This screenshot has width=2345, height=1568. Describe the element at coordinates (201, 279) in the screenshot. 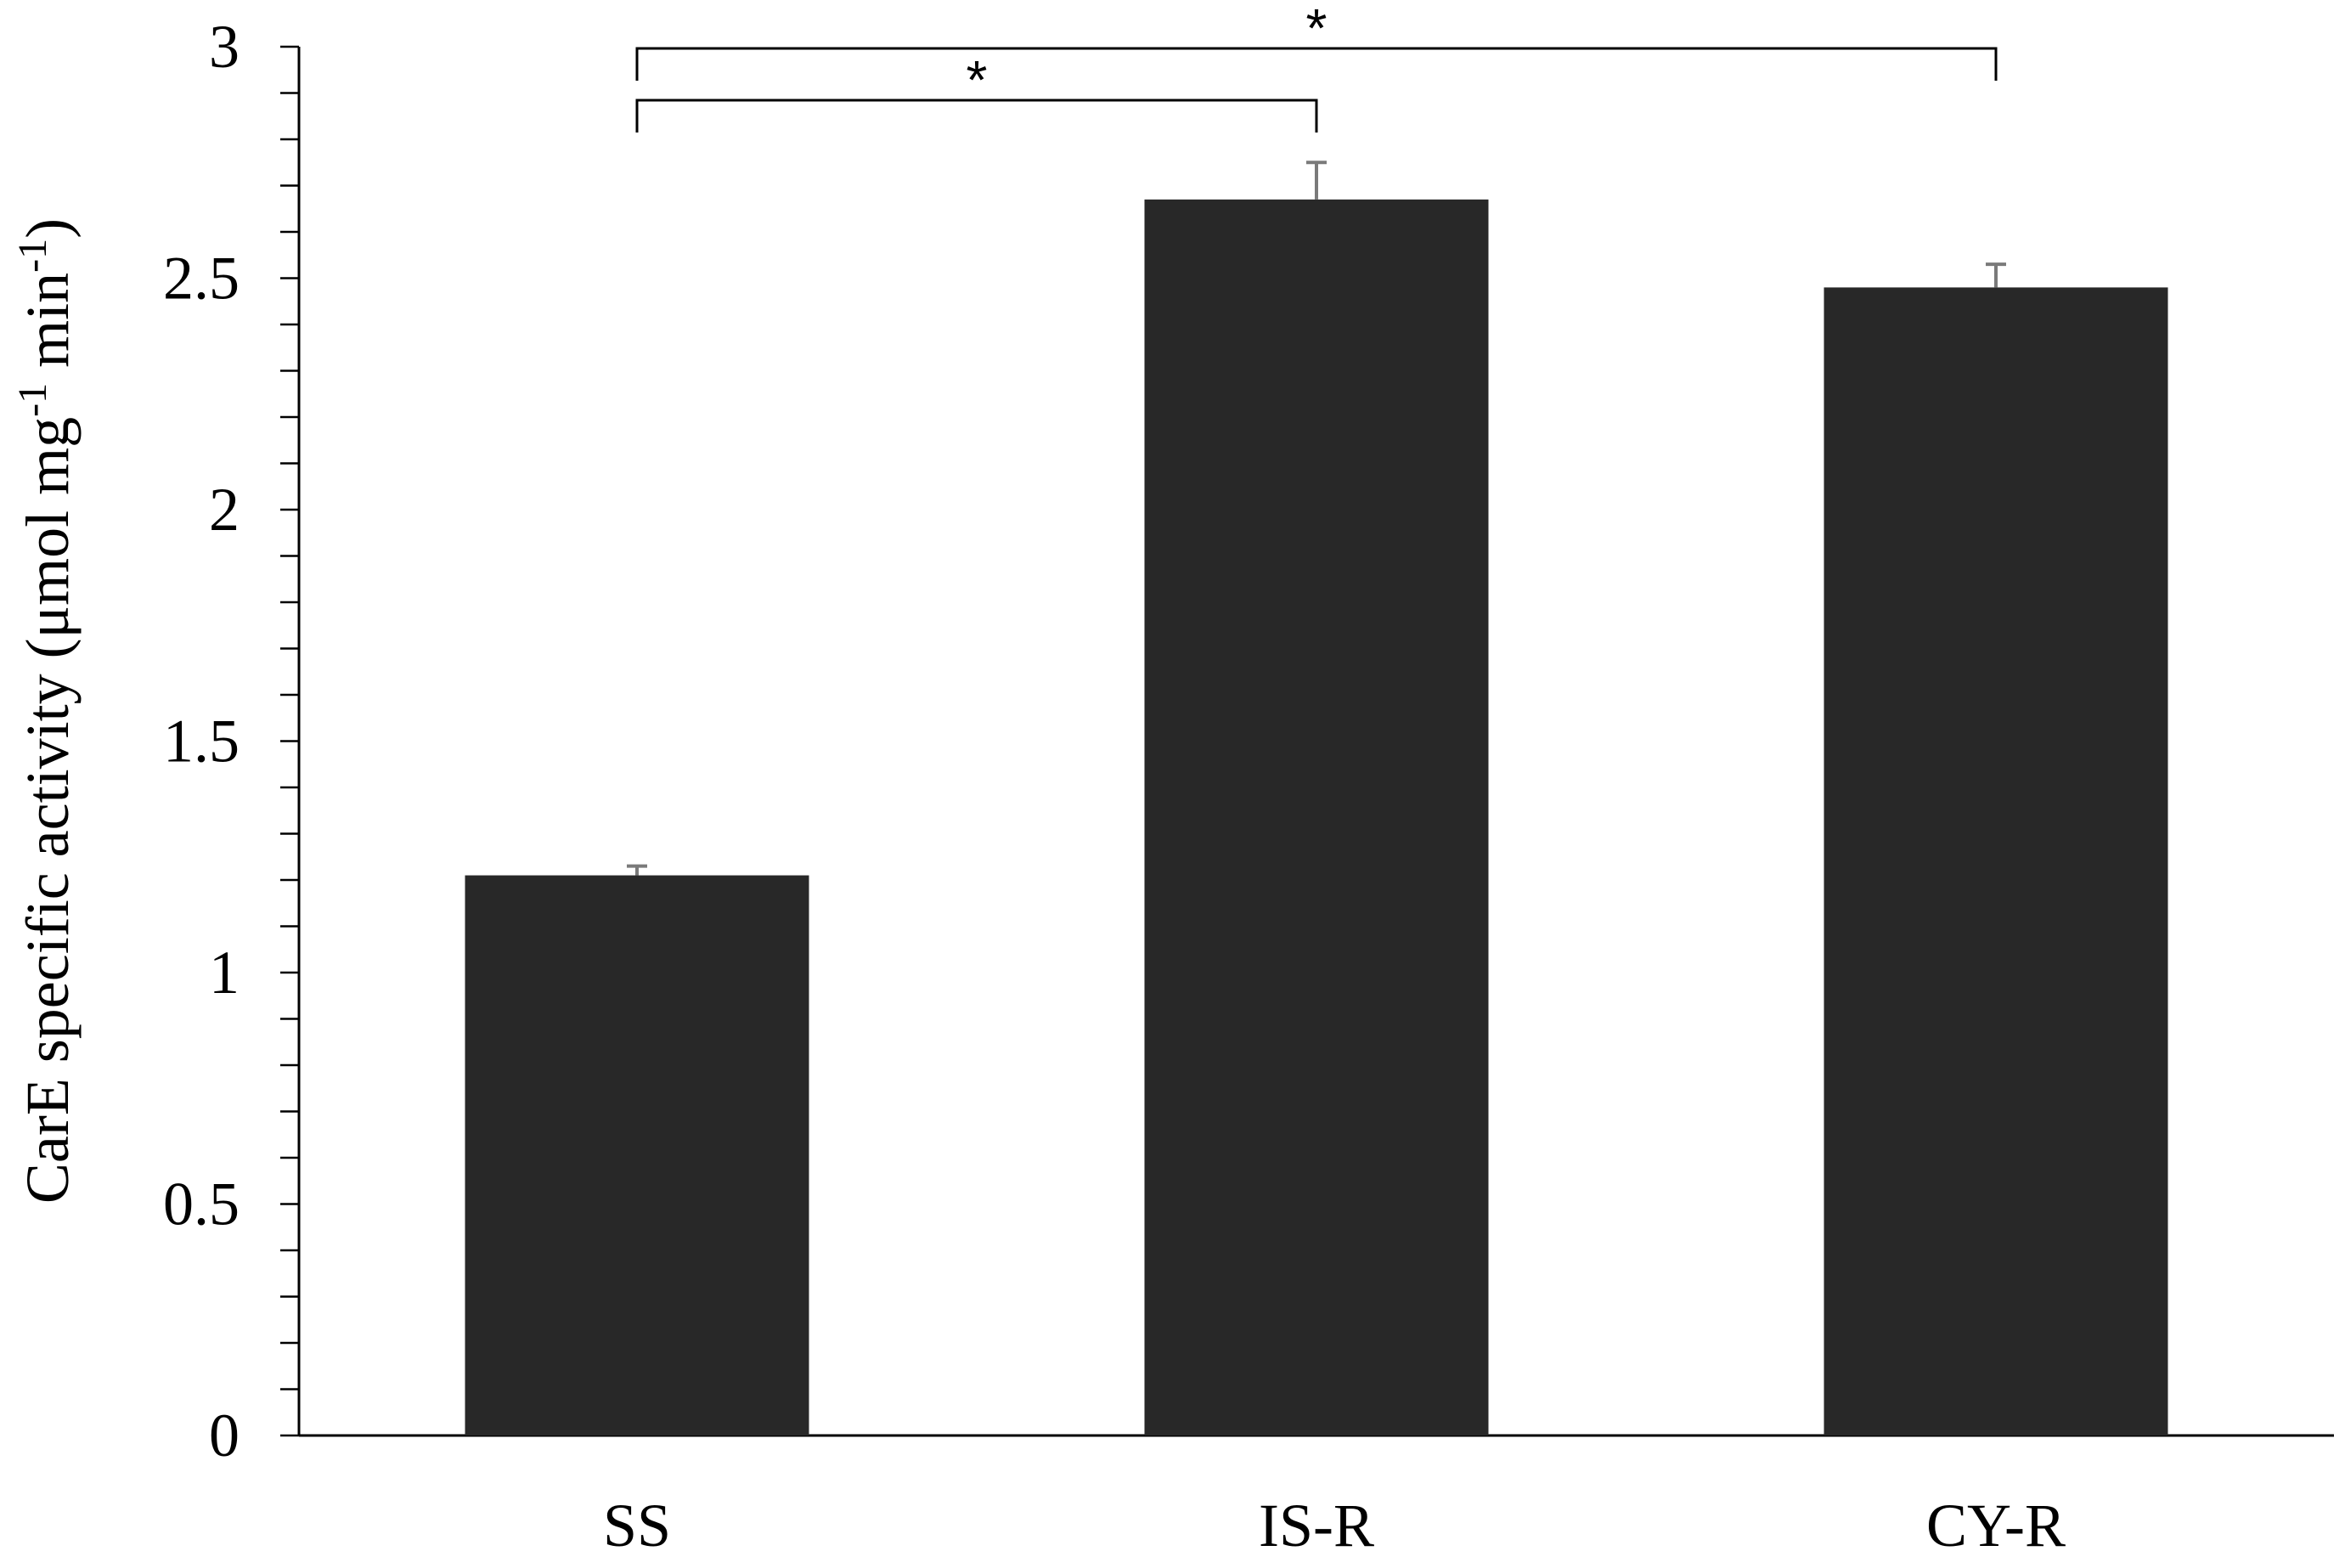

I see `y-tick-label: 2.5` at that location.